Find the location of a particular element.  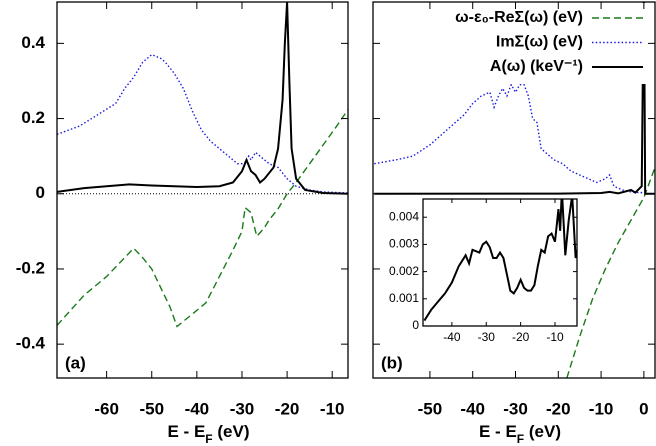

legend-background is located at coordinates (533, 43).